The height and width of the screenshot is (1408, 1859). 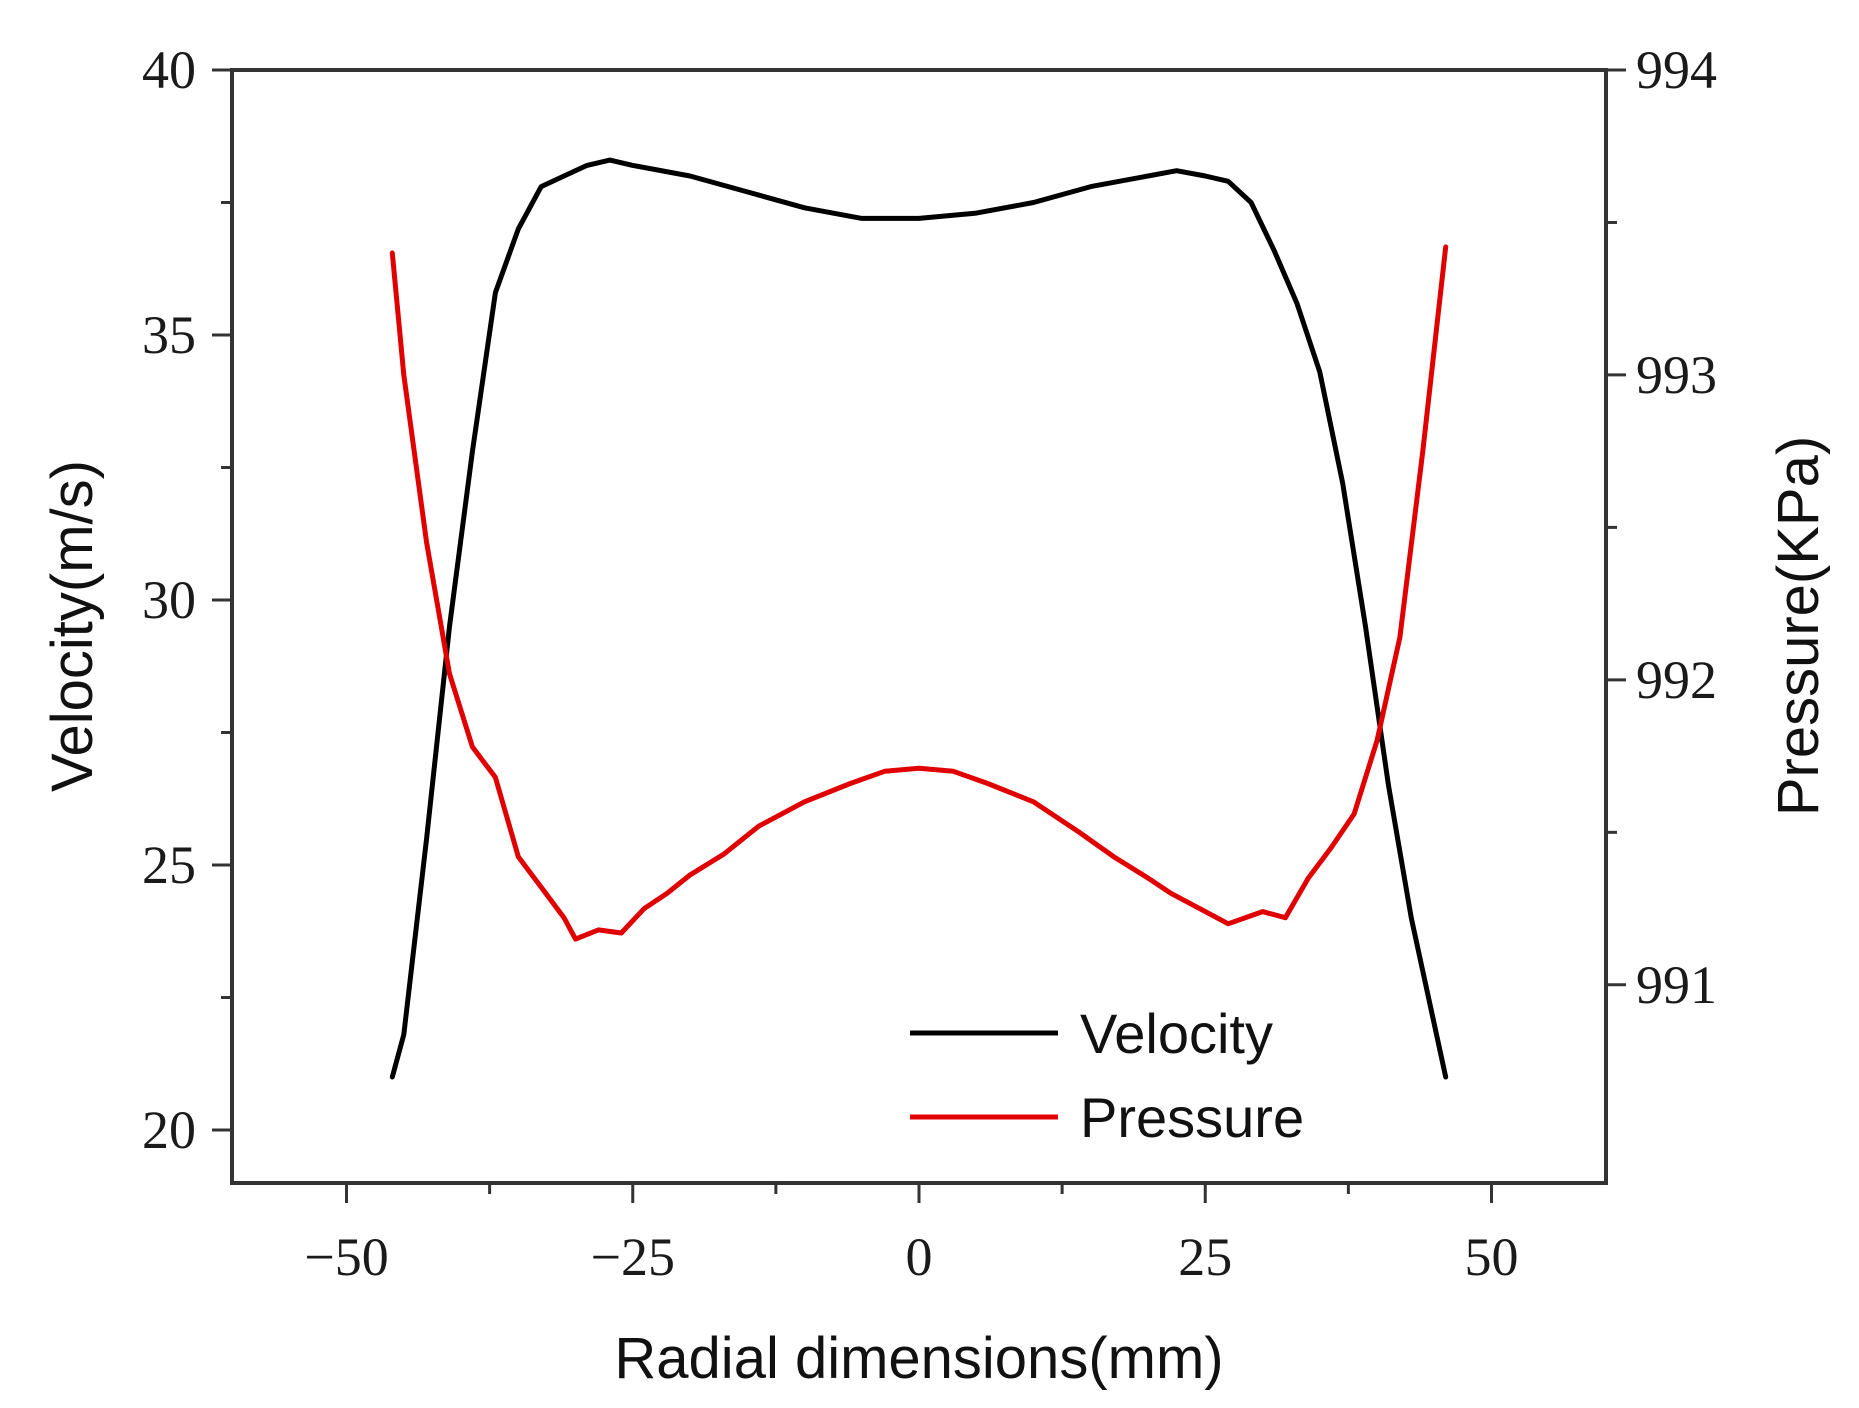 I want to click on y-tick-label: 40, so click(x=169, y=70).